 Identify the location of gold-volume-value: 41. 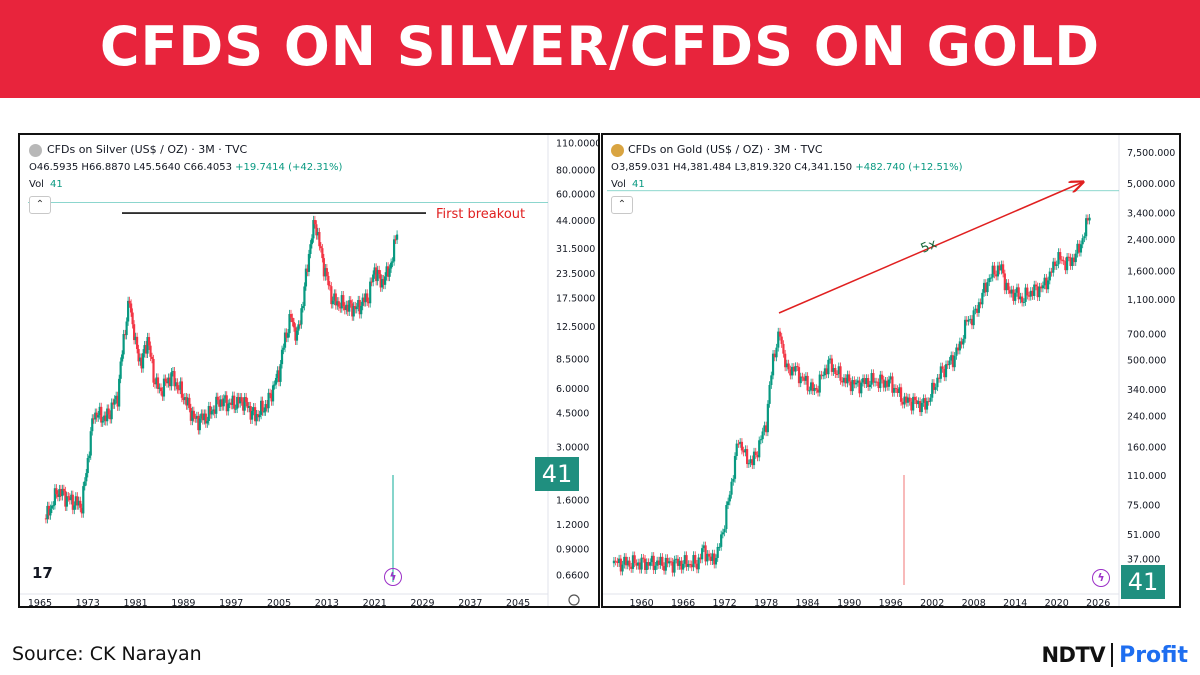
(638, 184).